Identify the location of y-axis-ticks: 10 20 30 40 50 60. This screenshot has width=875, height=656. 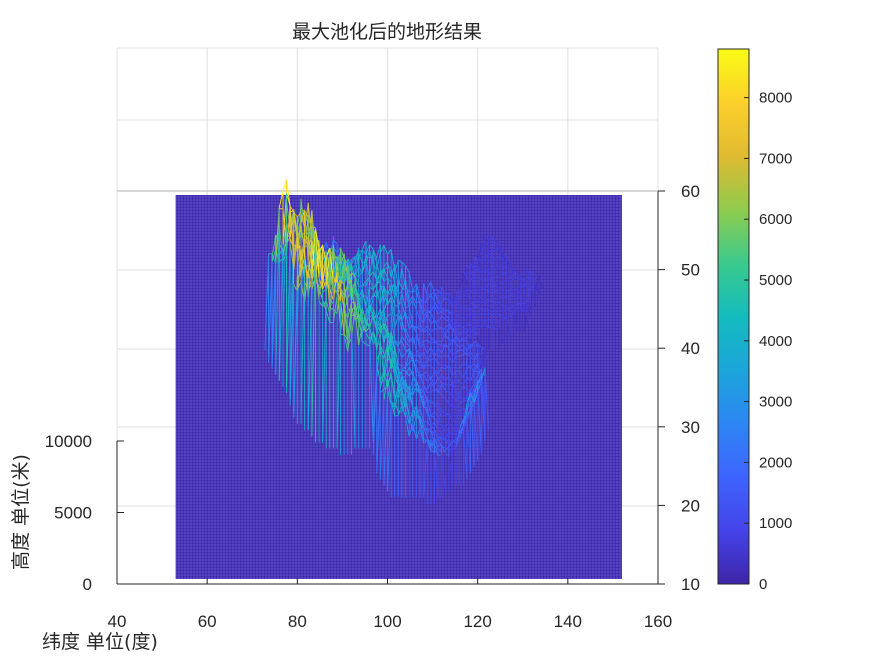
(679, 388).